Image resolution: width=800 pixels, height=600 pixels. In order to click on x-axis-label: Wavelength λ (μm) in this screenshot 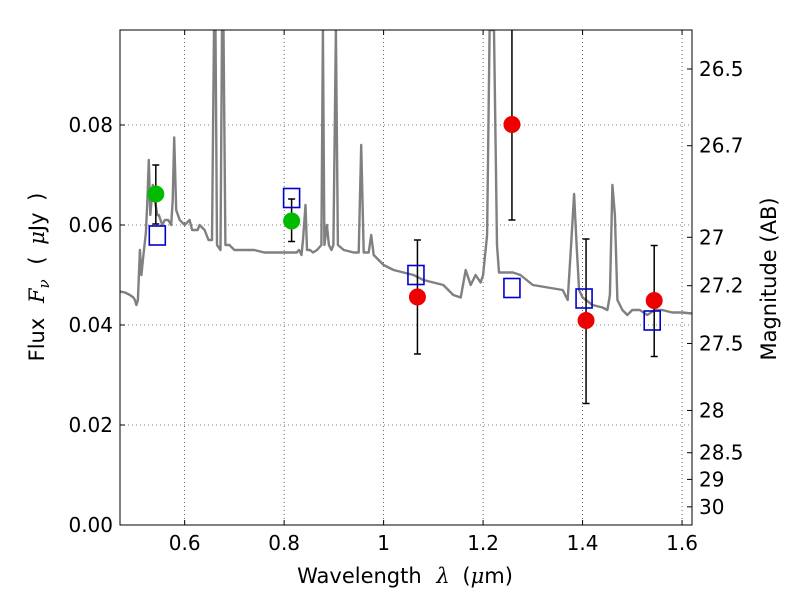, I will do `click(405, 576)`.